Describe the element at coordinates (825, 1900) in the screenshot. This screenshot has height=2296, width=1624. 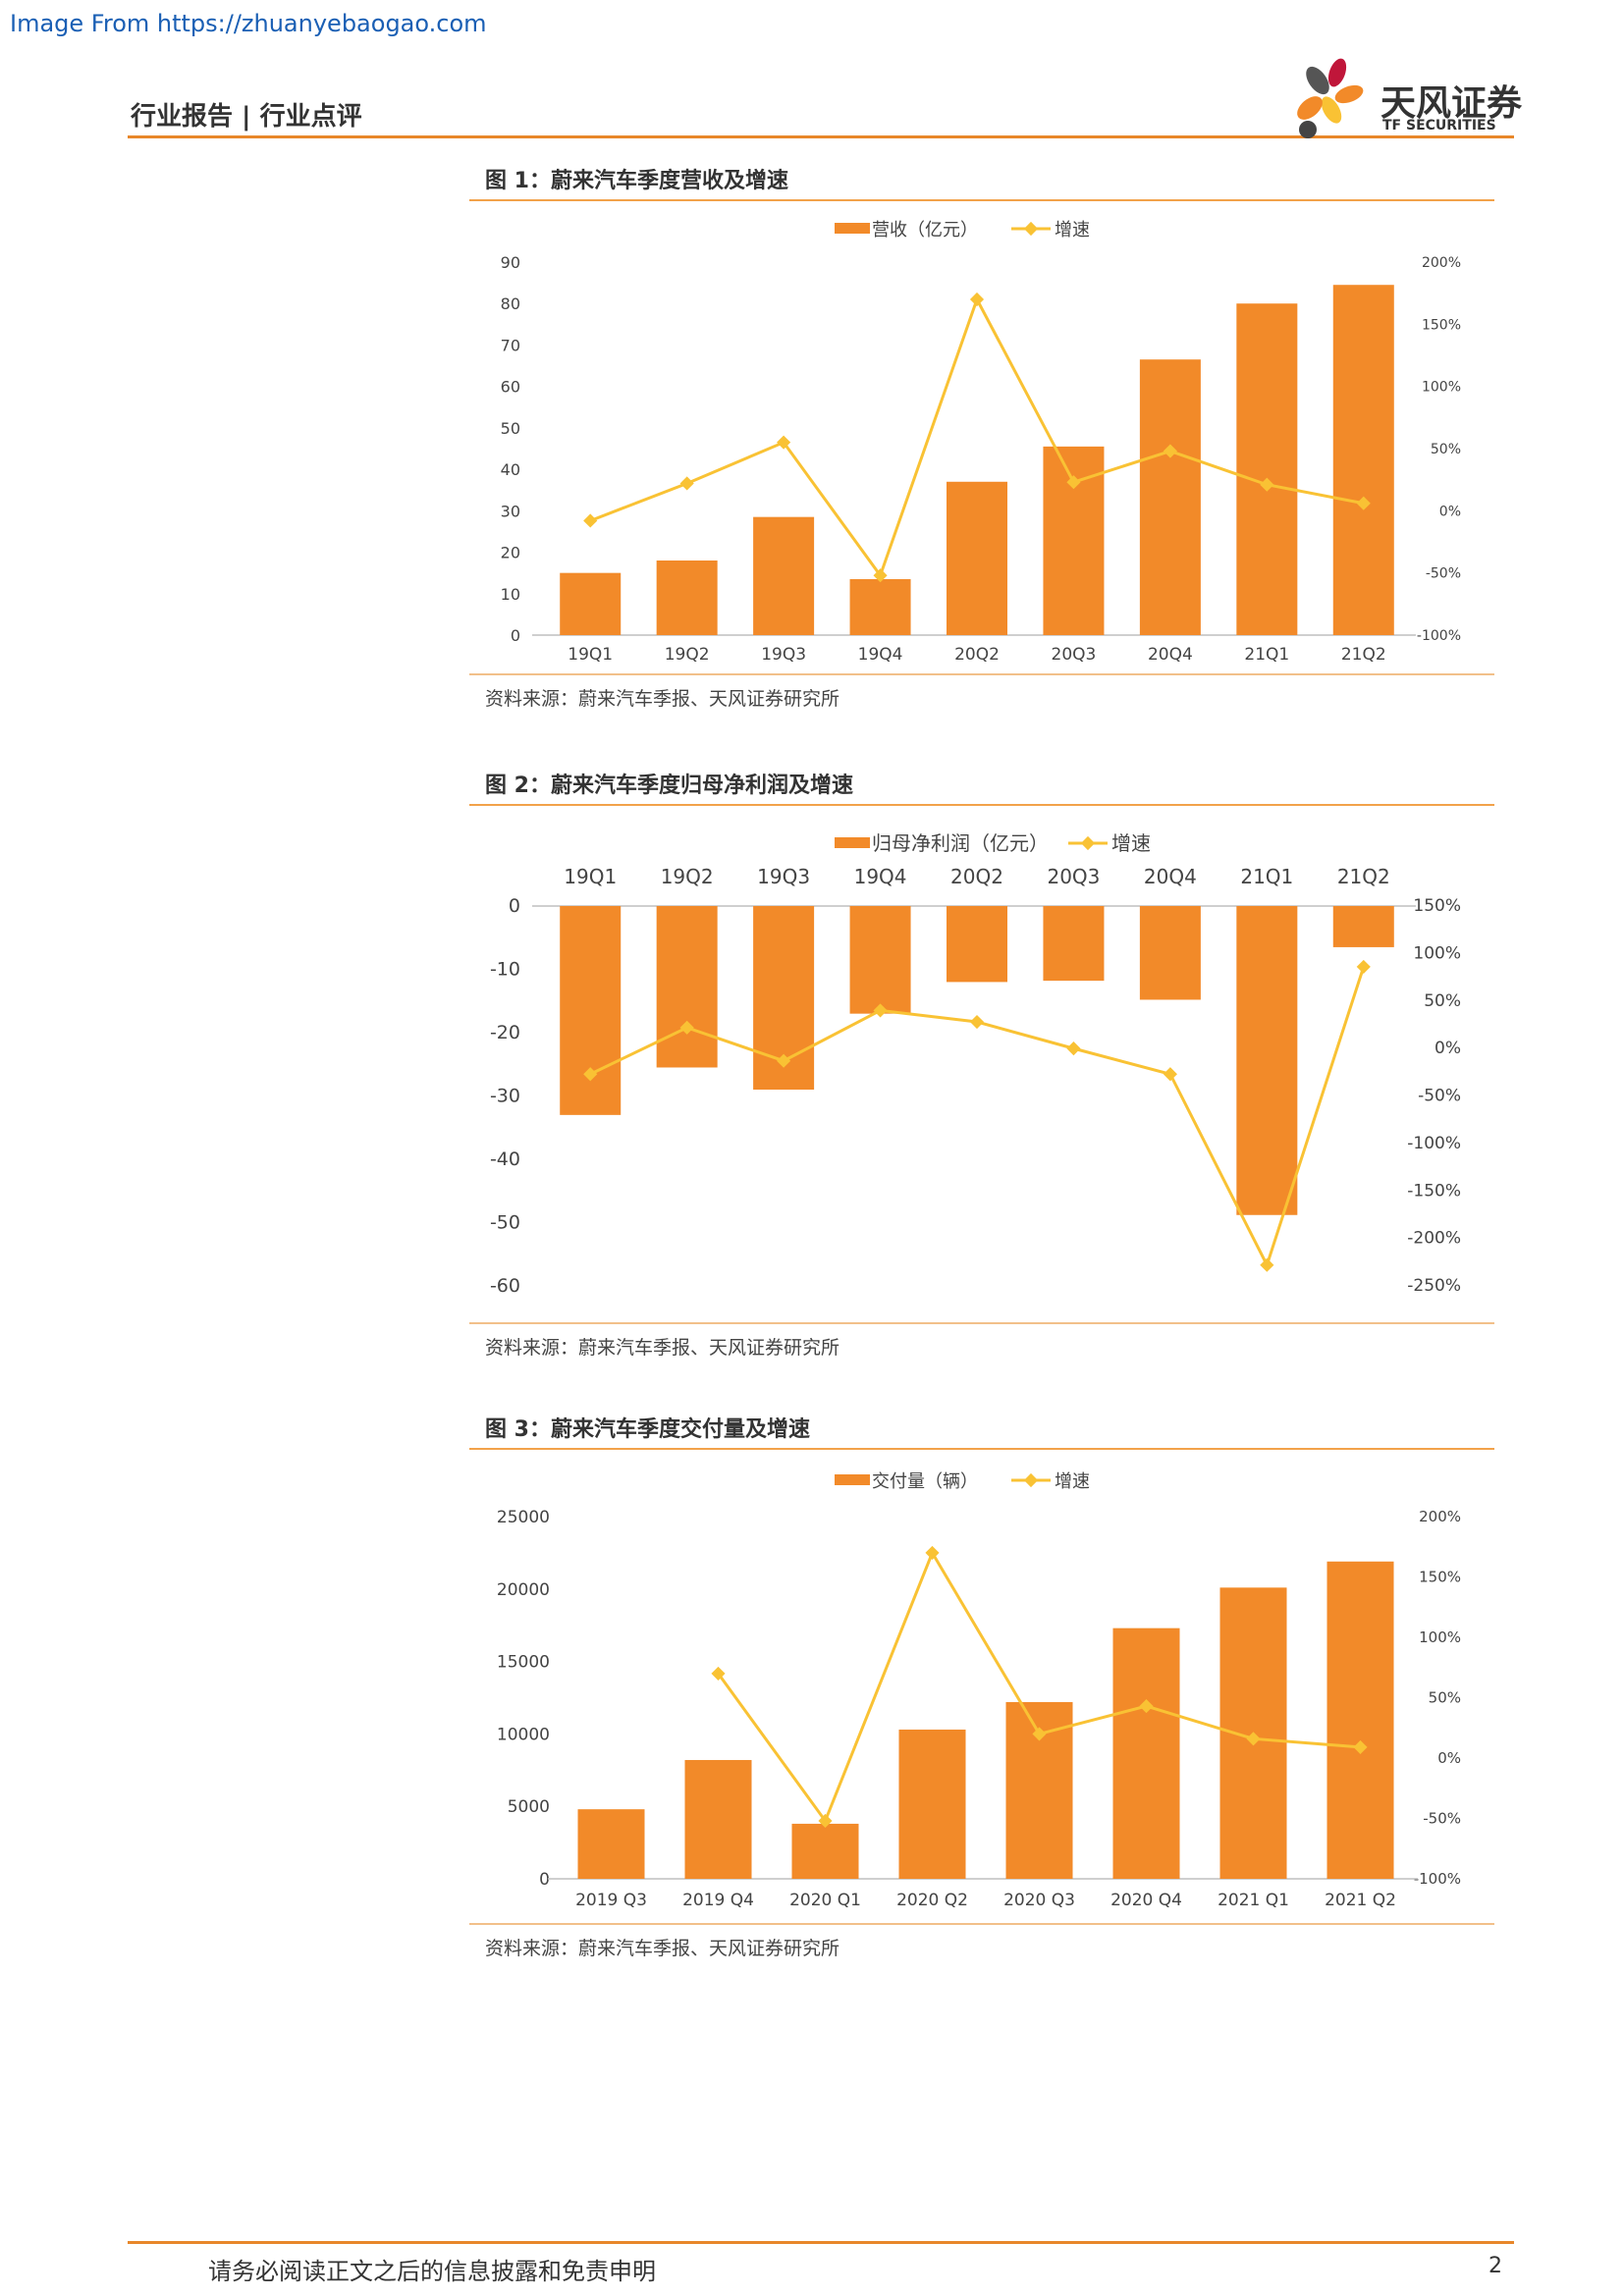
I see `x-axis-category-label: 2020 Q1` at that location.